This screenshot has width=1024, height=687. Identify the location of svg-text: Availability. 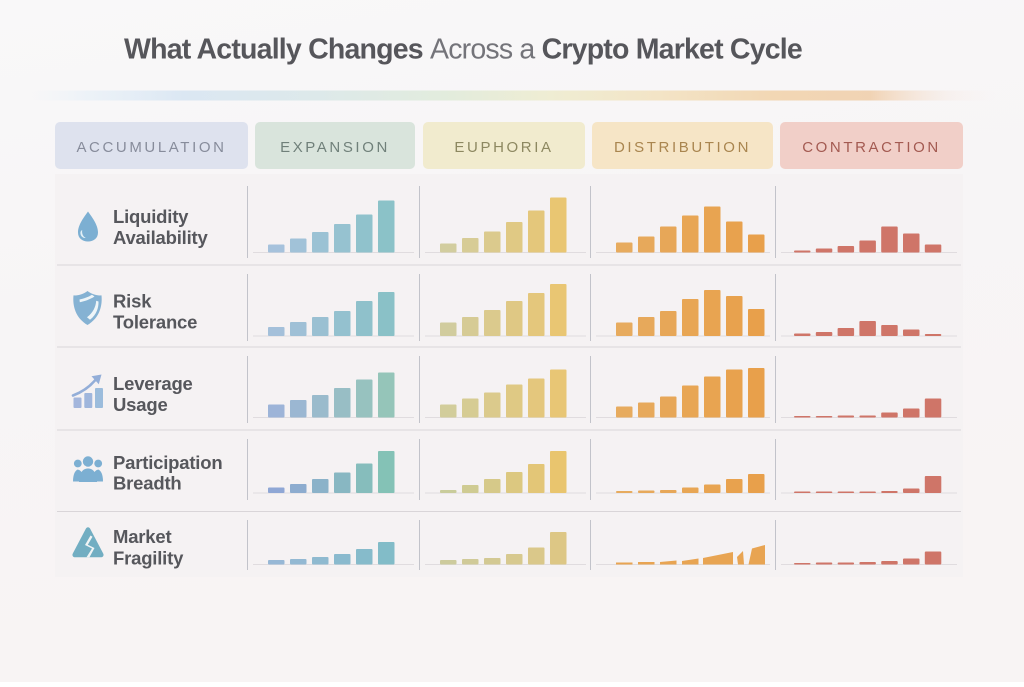
(161, 237).